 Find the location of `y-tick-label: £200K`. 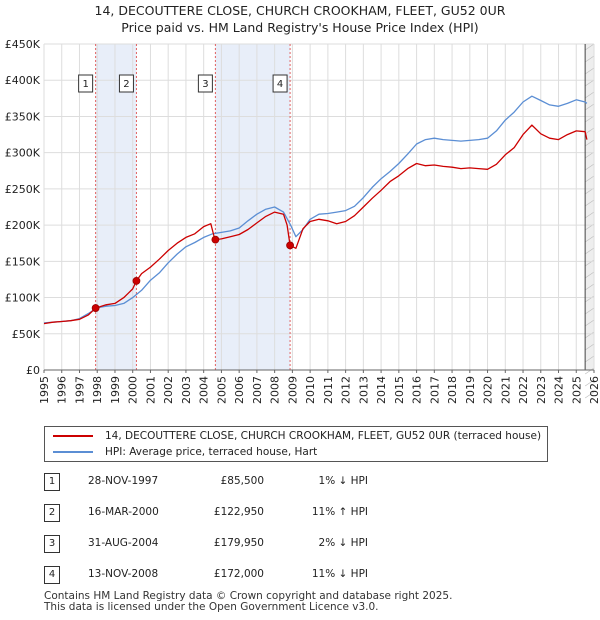

y-tick-label: £200K is located at coordinates (23, 225).